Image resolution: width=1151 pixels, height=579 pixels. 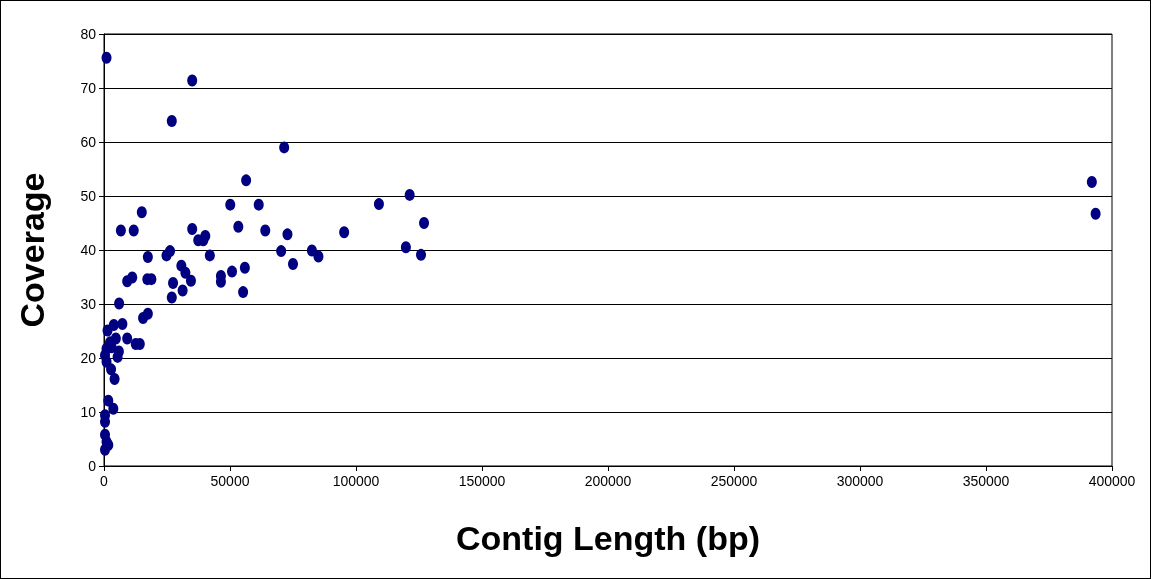 What do you see at coordinates (88, 196) in the screenshot?
I see `y-tick-label: 50` at bounding box center [88, 196].